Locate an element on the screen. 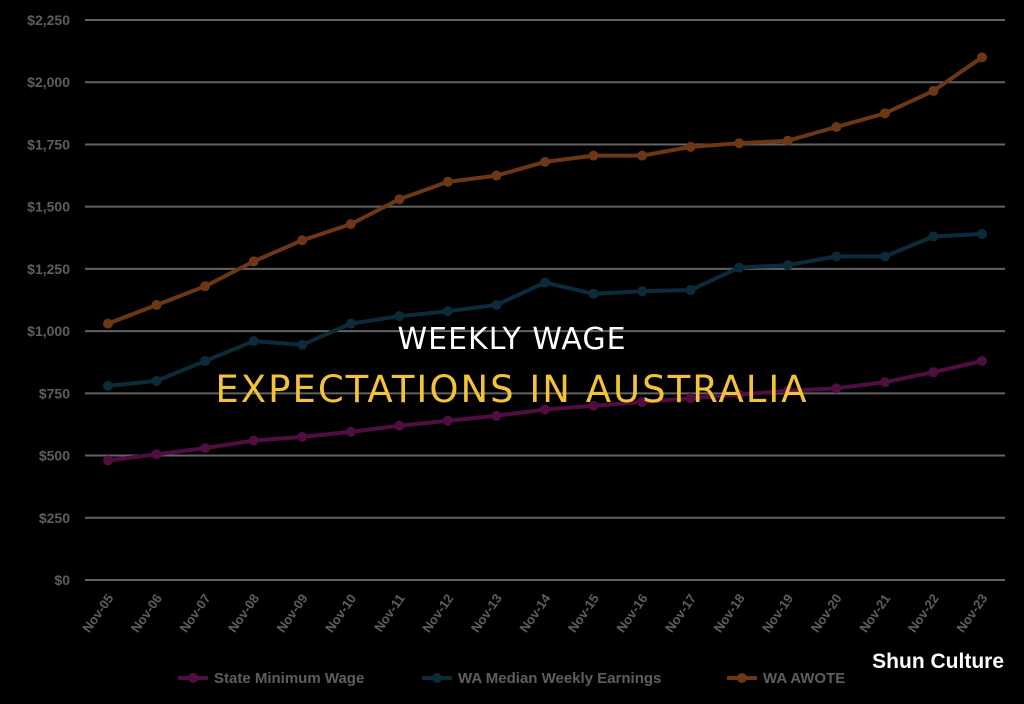 The height and width of the screenshot is (704, 1024). x-tick-label: Nov-19 is located at coordinates (777, 613).